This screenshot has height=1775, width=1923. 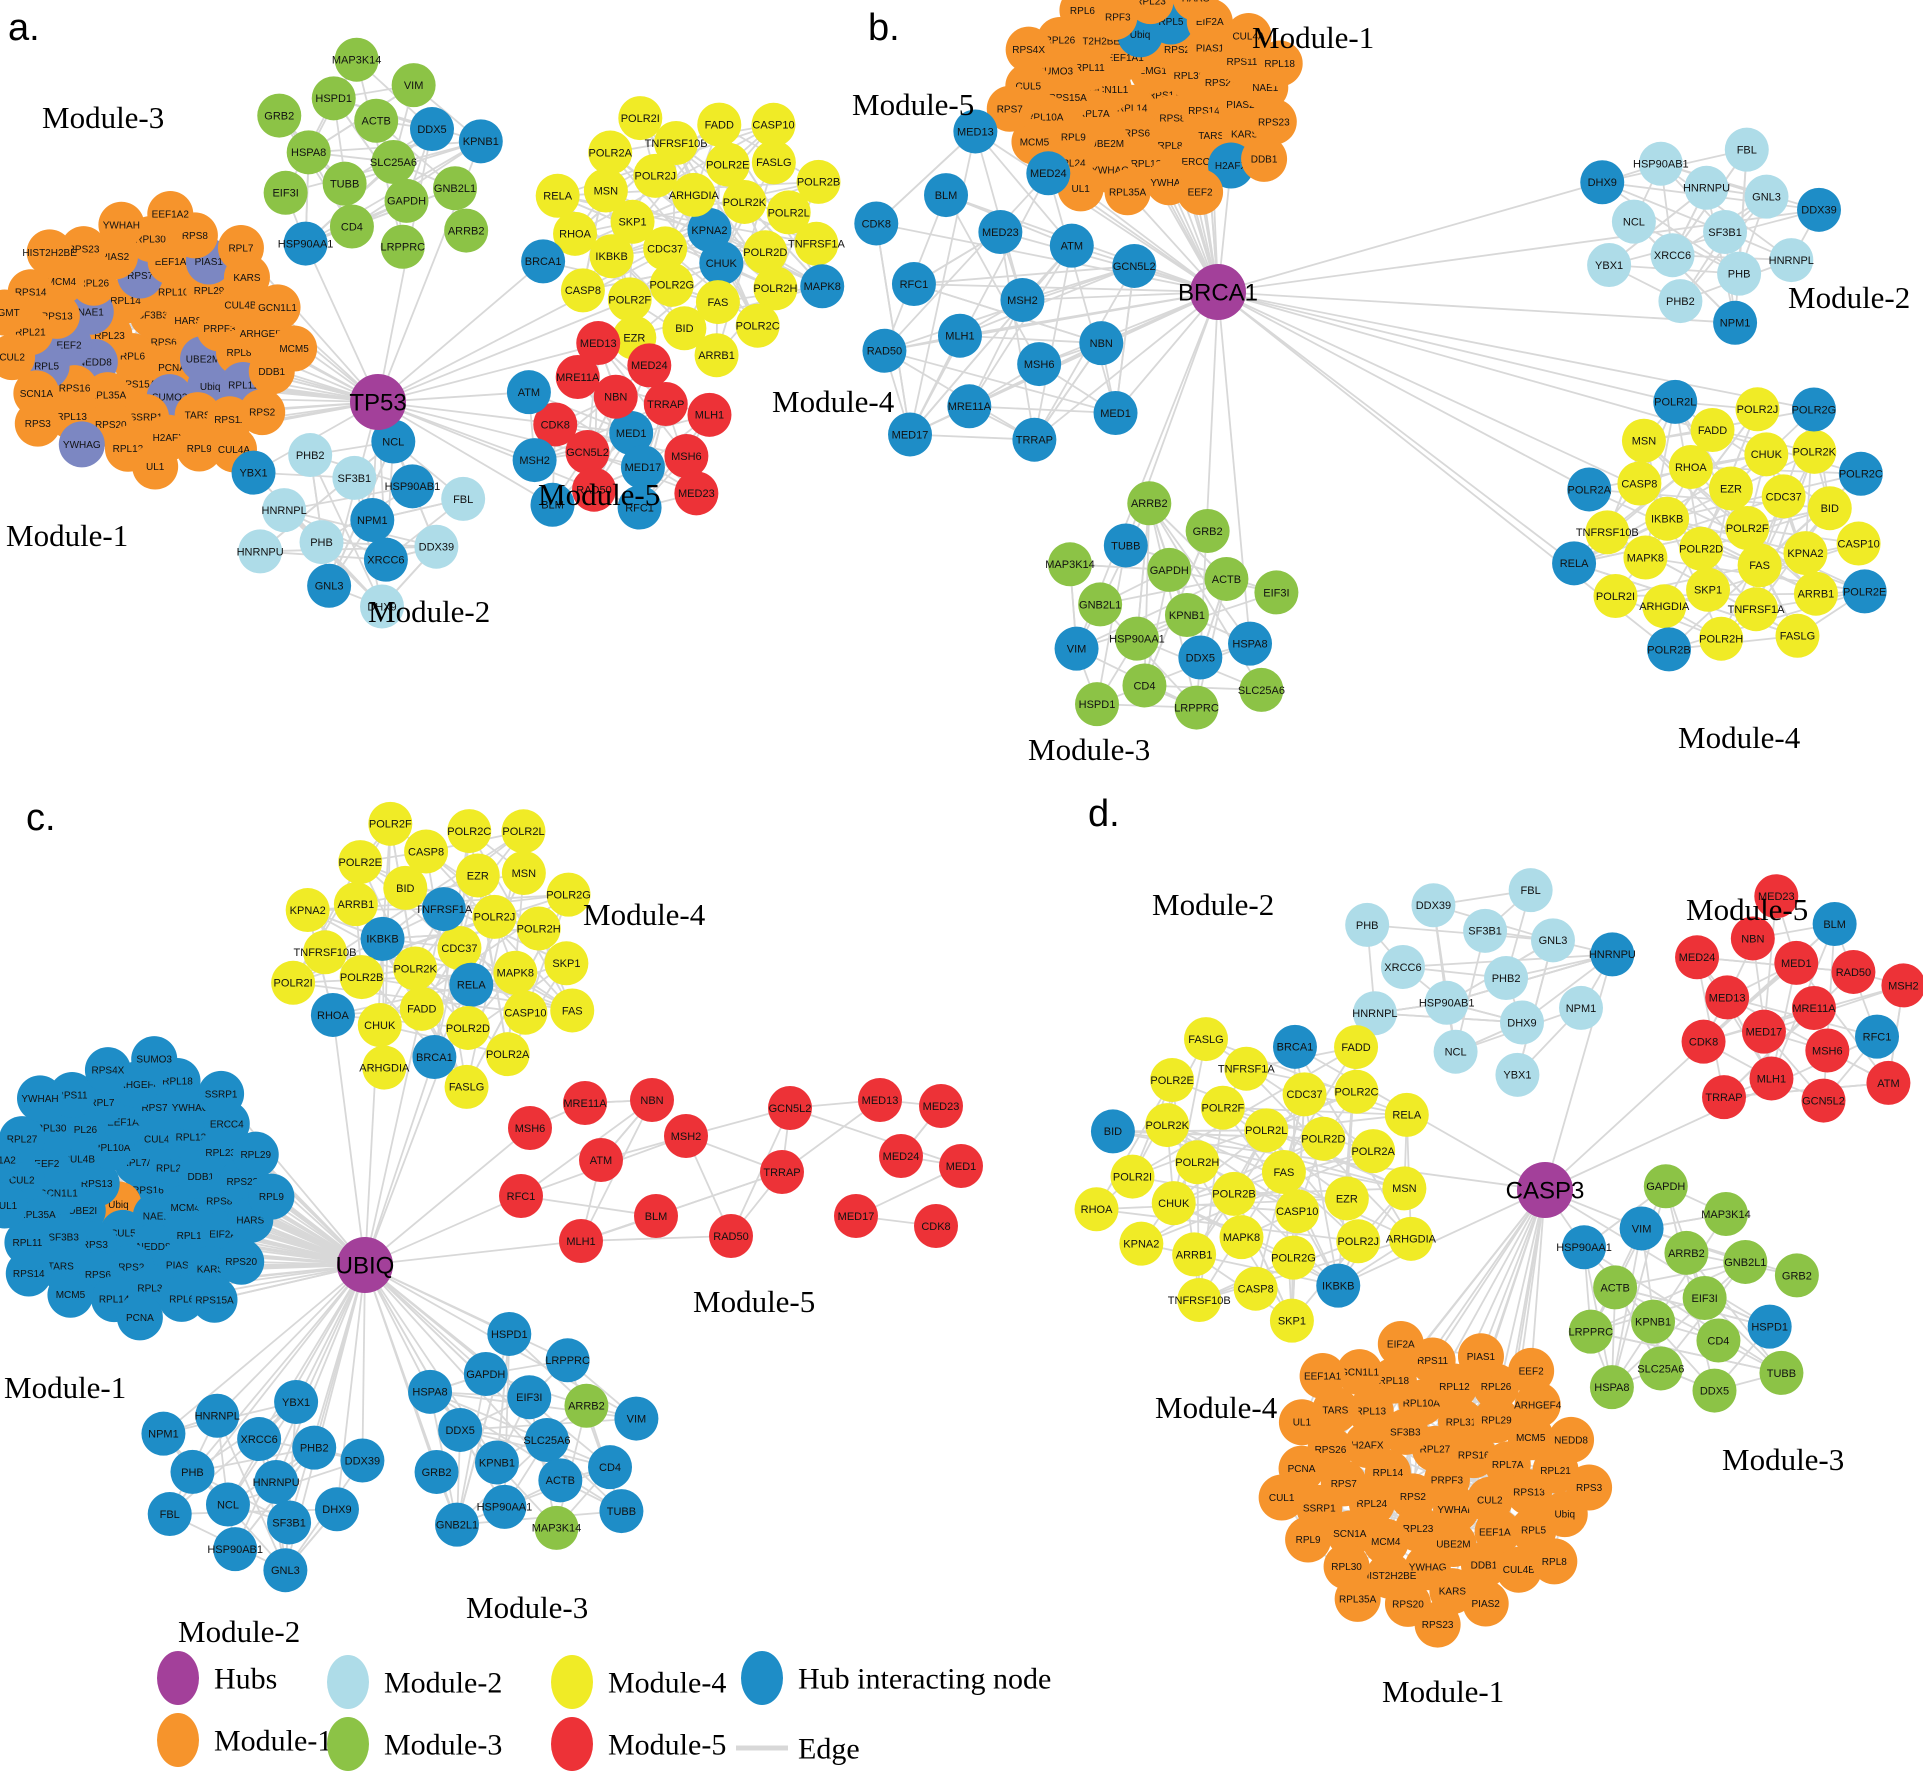 What do you see at coordinates (8, 1160) in the screenshot?
I see `node-label: EEF1A2` at bounding box center [8, 1160].